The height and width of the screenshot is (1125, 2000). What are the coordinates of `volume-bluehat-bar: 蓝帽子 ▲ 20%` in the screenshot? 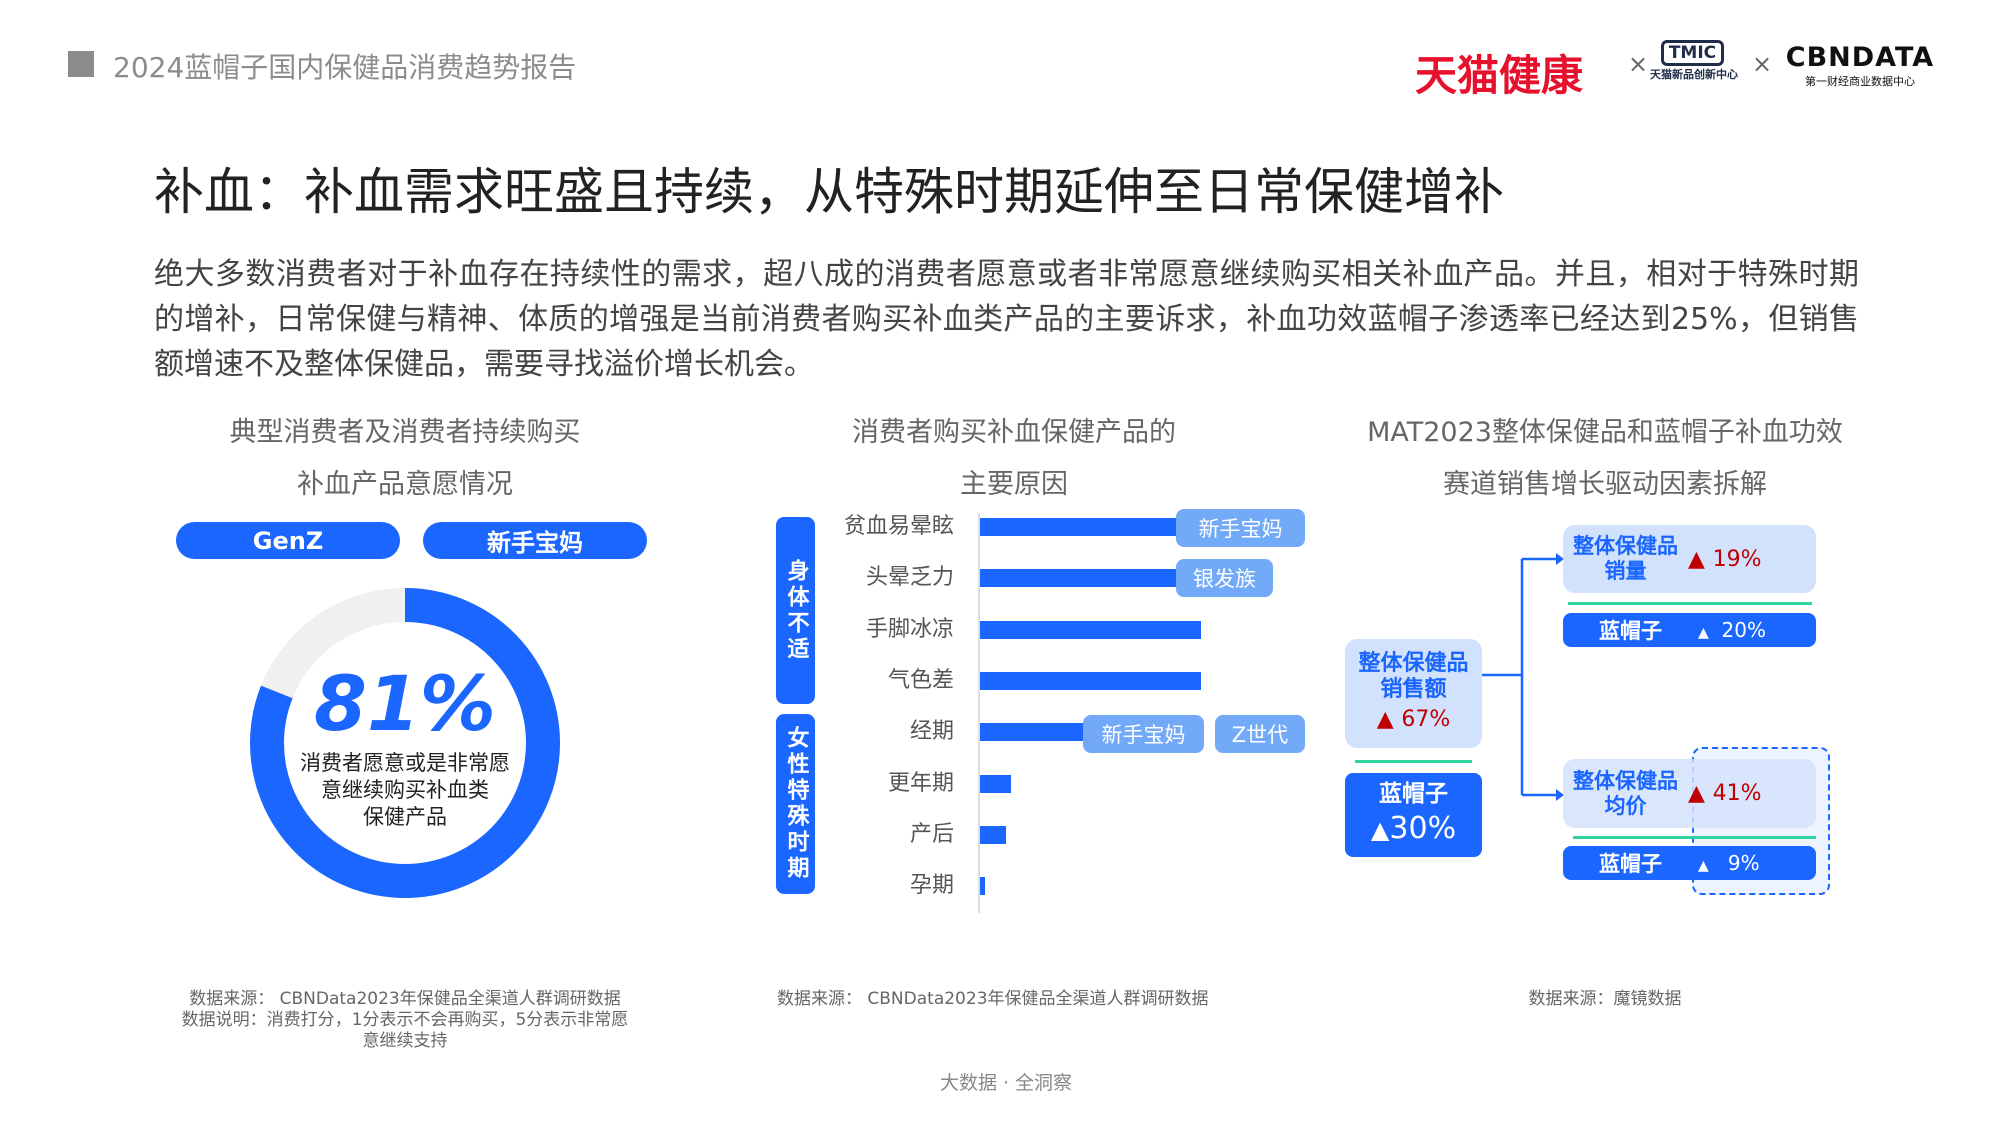 It's located at (1689, 630).